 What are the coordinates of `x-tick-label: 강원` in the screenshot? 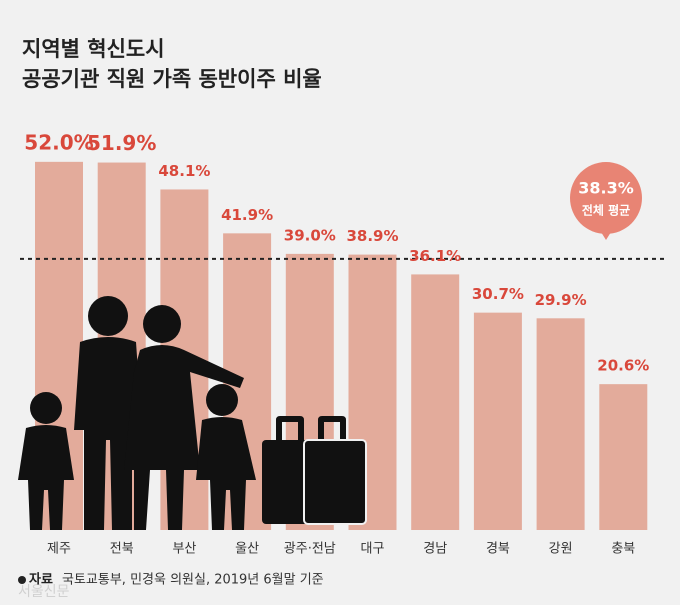 It's located at (561, 549).